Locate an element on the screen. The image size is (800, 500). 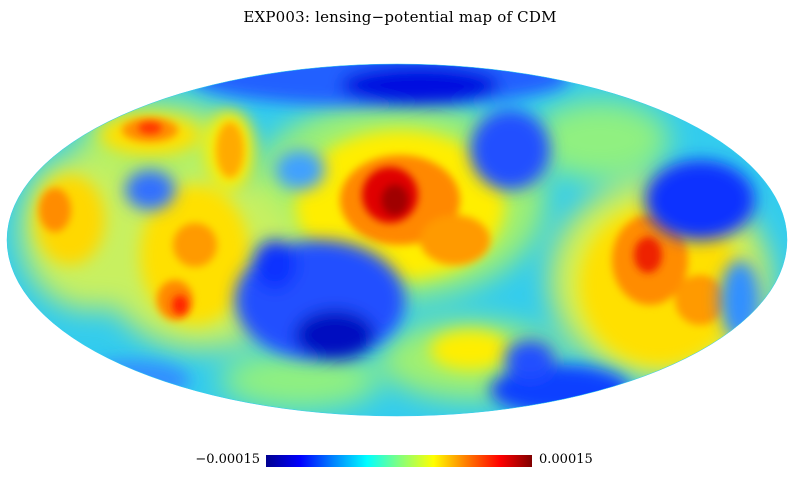
colorbar is located at coordinates (399, 461).